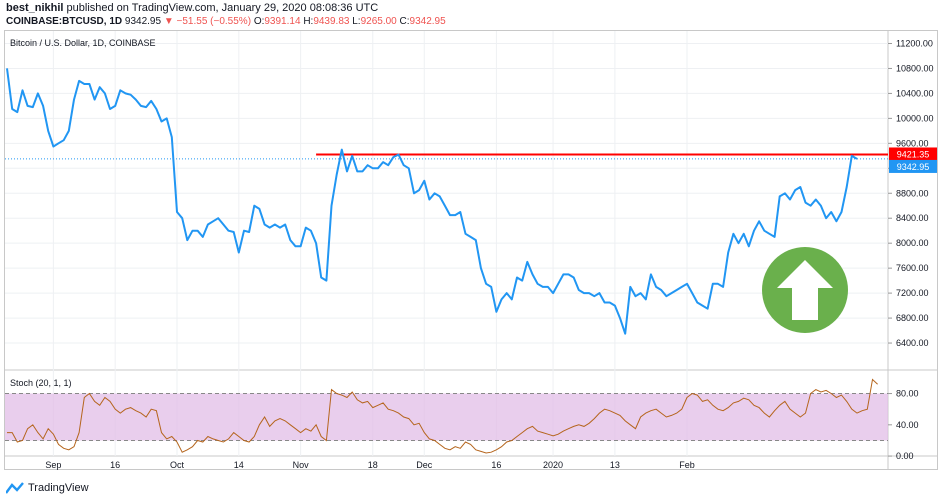  Describe the element at coordinates (615, 465) in the screenshot. I see `x-tick-label: 13` at that location.